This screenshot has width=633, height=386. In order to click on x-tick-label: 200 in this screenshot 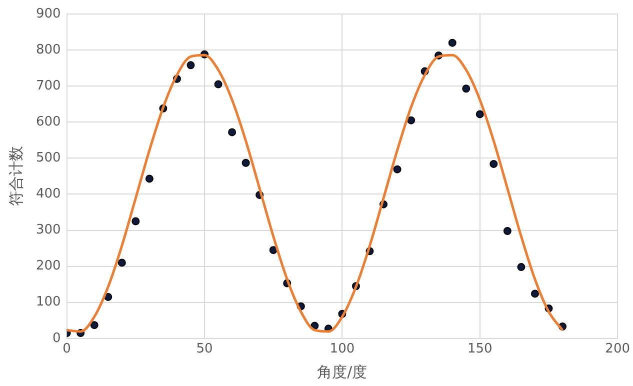, I will do `click(617, 349)`.